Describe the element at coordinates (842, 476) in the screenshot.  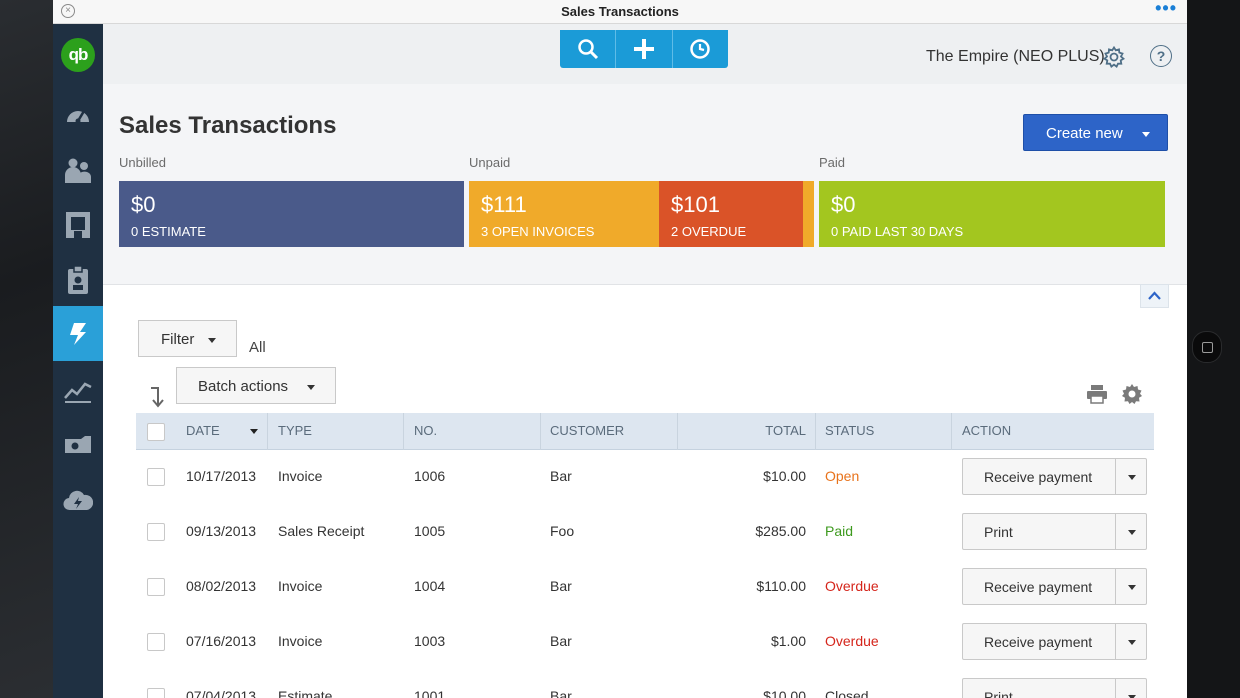
I see `cell-status: Open` at that location.